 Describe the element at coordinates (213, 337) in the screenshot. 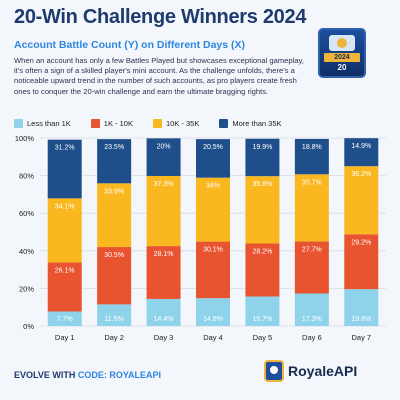

I see `x-tick-label: Day 4` at that location.